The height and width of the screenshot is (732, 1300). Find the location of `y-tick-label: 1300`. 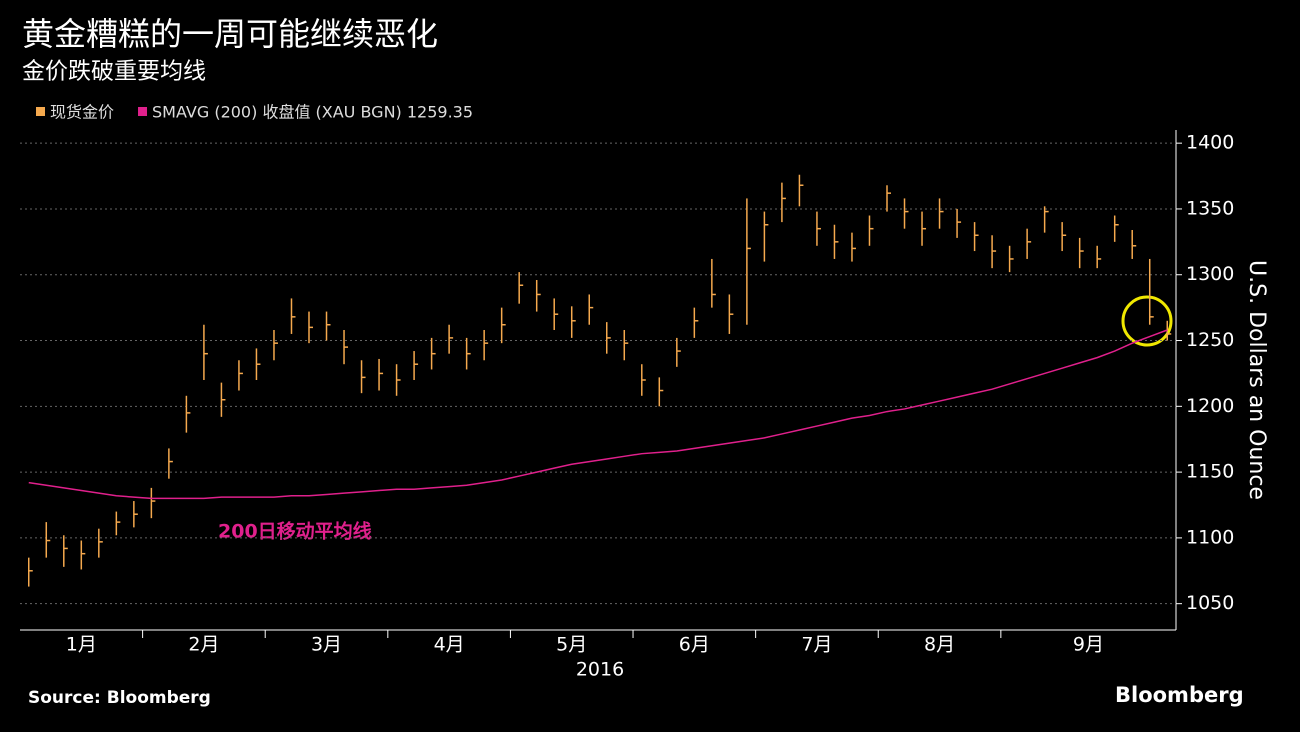

y-tick-label: 1300 is located at coordinates (1210, 274).